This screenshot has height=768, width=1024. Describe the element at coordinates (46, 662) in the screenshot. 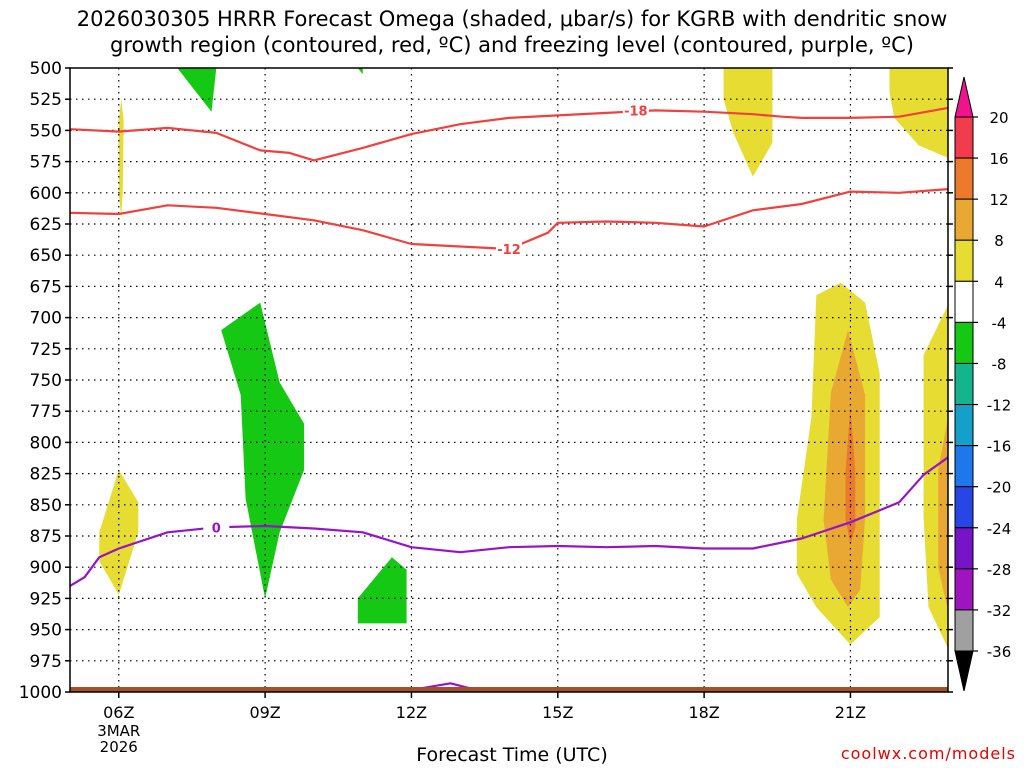

I see `y-tick-label-975: 975` at that location.